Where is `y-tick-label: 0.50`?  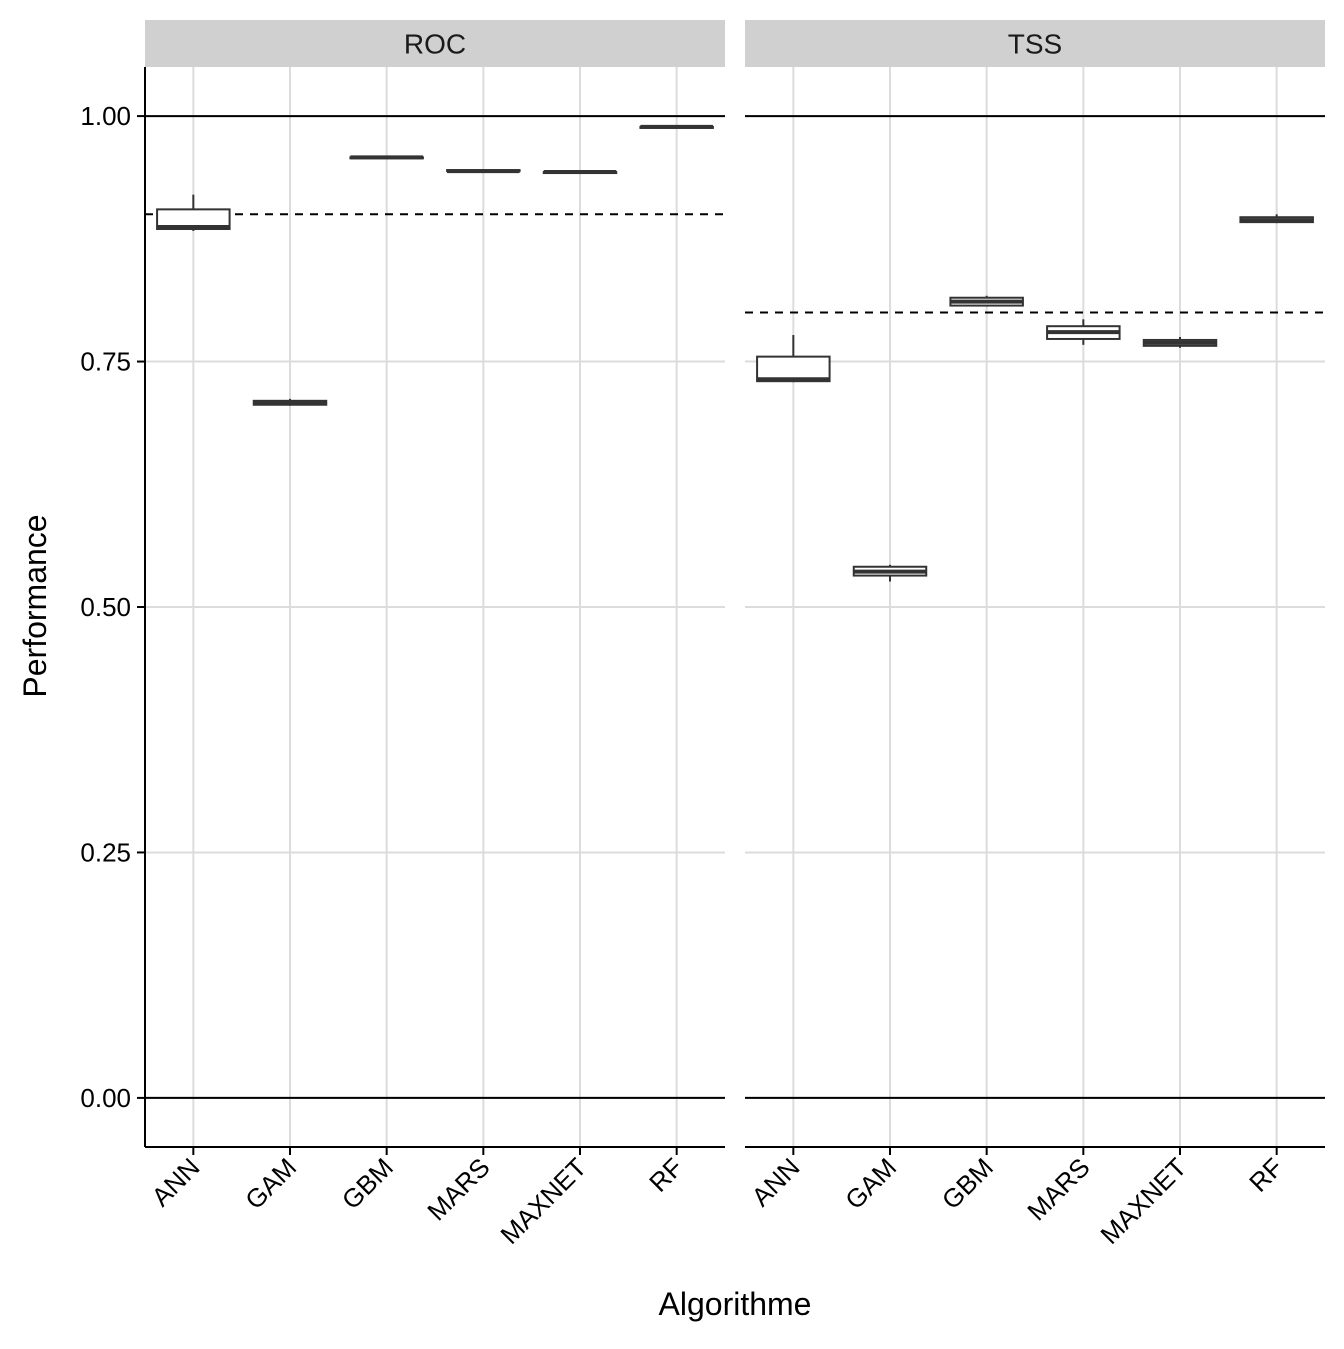
y-tick-label: 0.50 is located at coordinates (105, 607).